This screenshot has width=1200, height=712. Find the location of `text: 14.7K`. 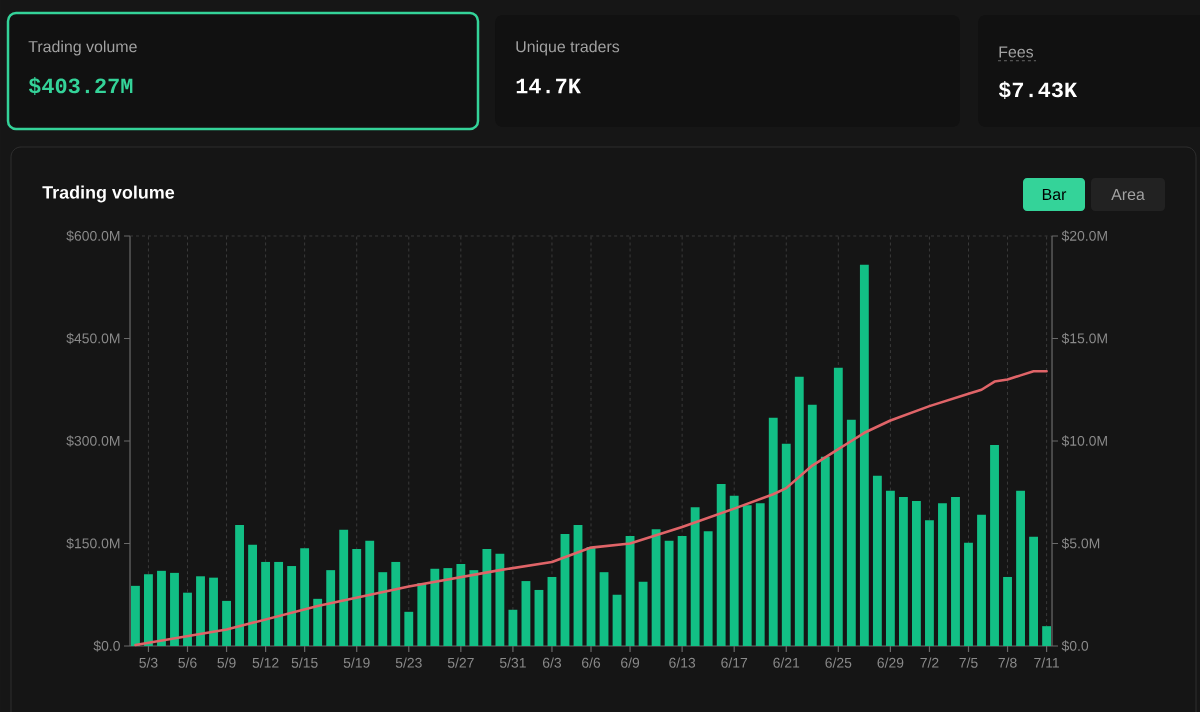

text: 14.7K is located at coordinates (548, 86).